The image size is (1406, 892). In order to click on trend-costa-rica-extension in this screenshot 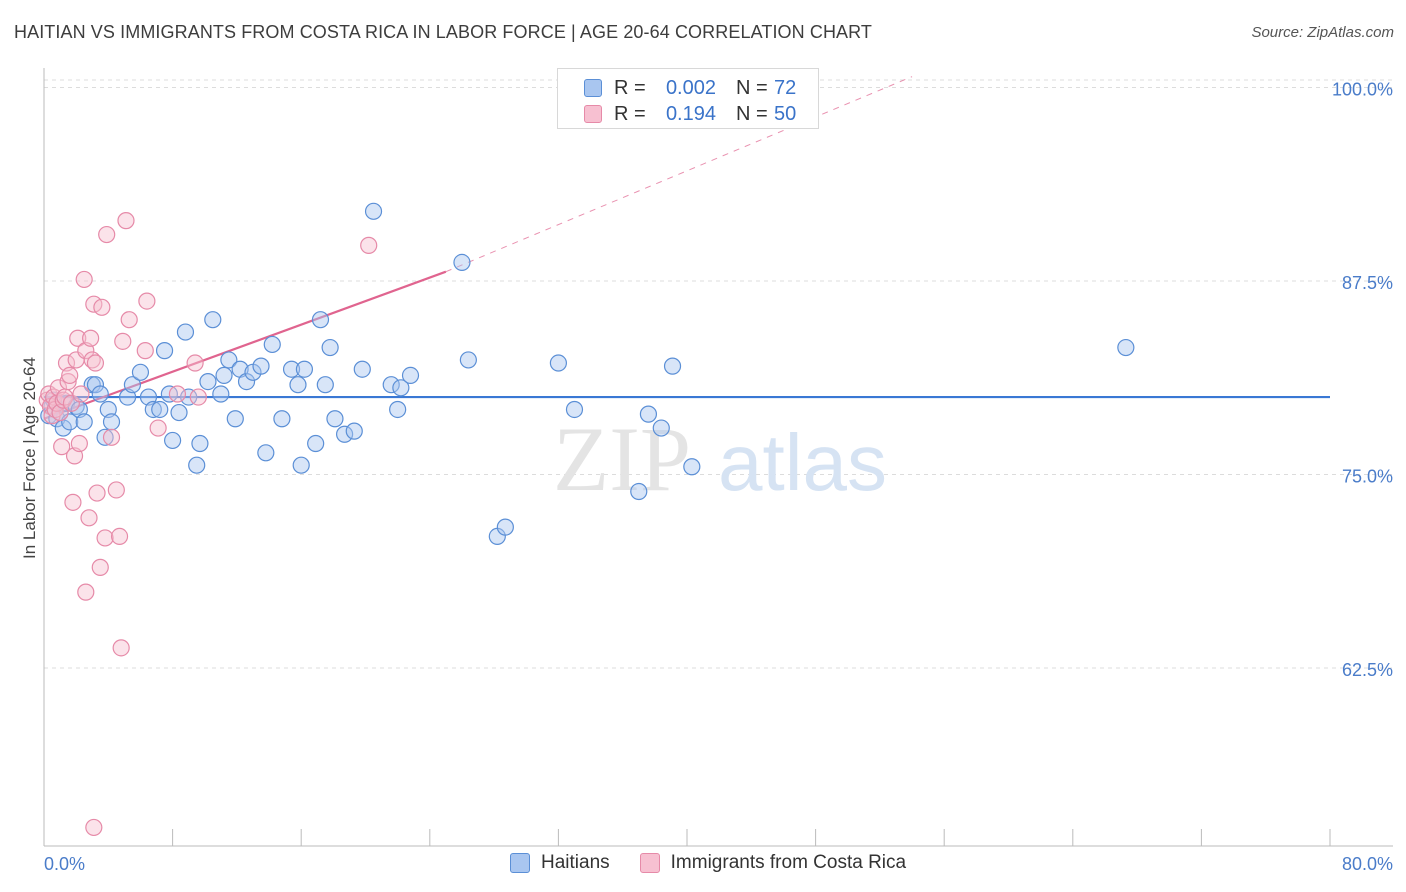, I will do `click(679, 174)`.